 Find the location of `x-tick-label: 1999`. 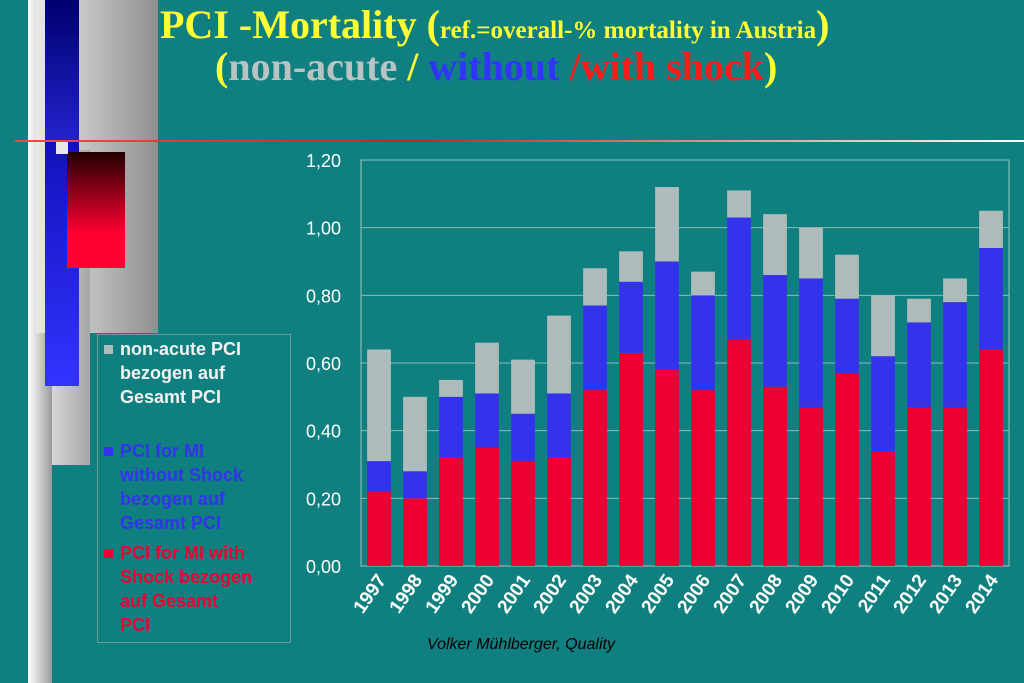

x-tick-label: 1999 is located at coordinates (442, 594).